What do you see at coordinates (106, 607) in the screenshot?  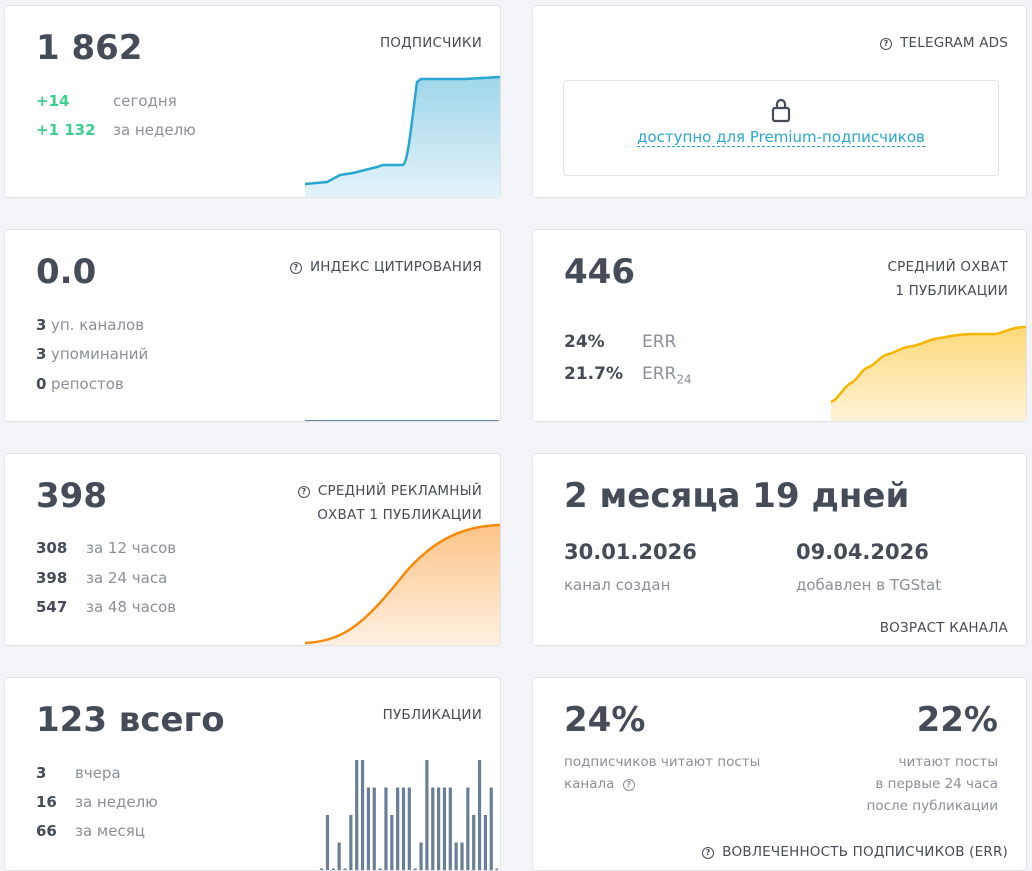 I see `ad-reach-48h: 547 за 48 часов` at bounding box center [106, 607].